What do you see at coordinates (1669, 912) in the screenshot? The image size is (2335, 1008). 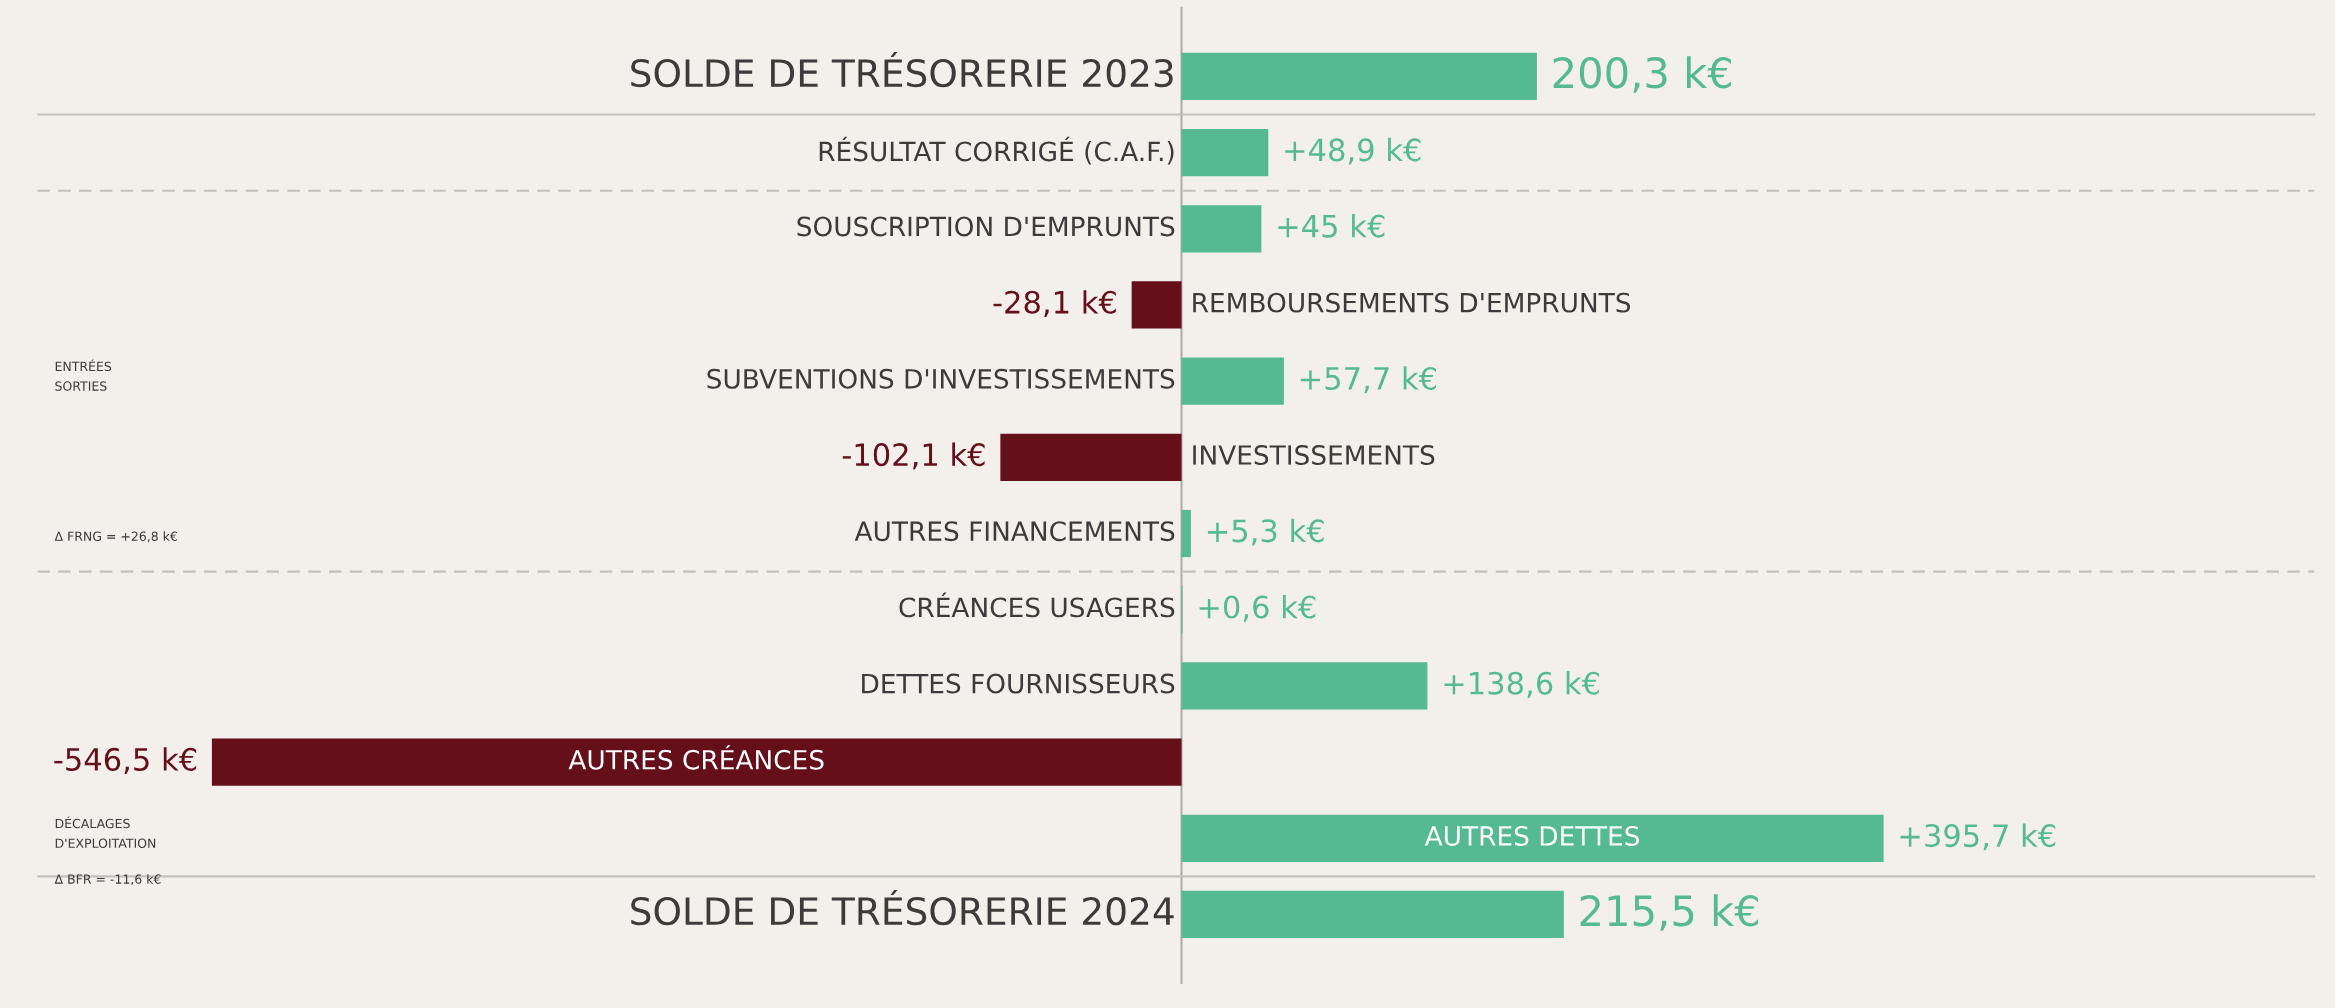 I see `data-label: 215,5 k€` at bounding box center [1669, 912].